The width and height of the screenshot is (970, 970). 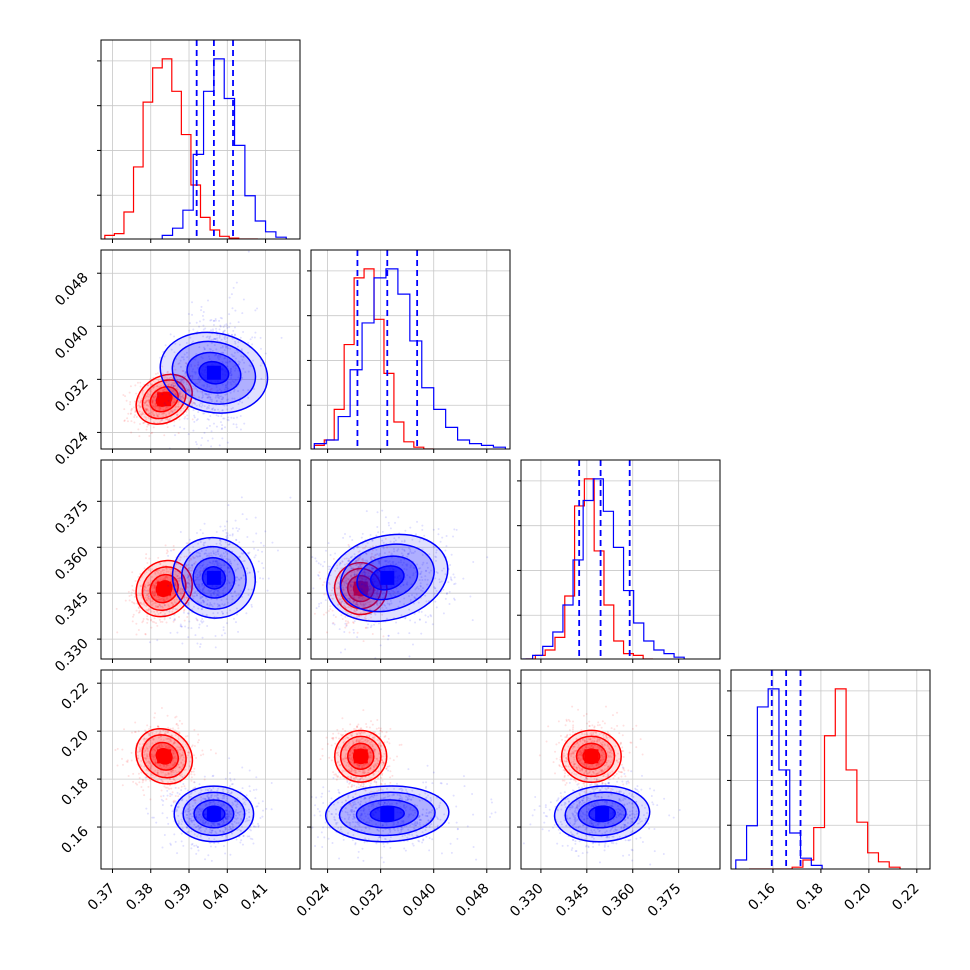 What do you see at coordinates (72, 396) in the screenshot?
I see `y-tick-label: 0.032` at bounding box center [72, 396].